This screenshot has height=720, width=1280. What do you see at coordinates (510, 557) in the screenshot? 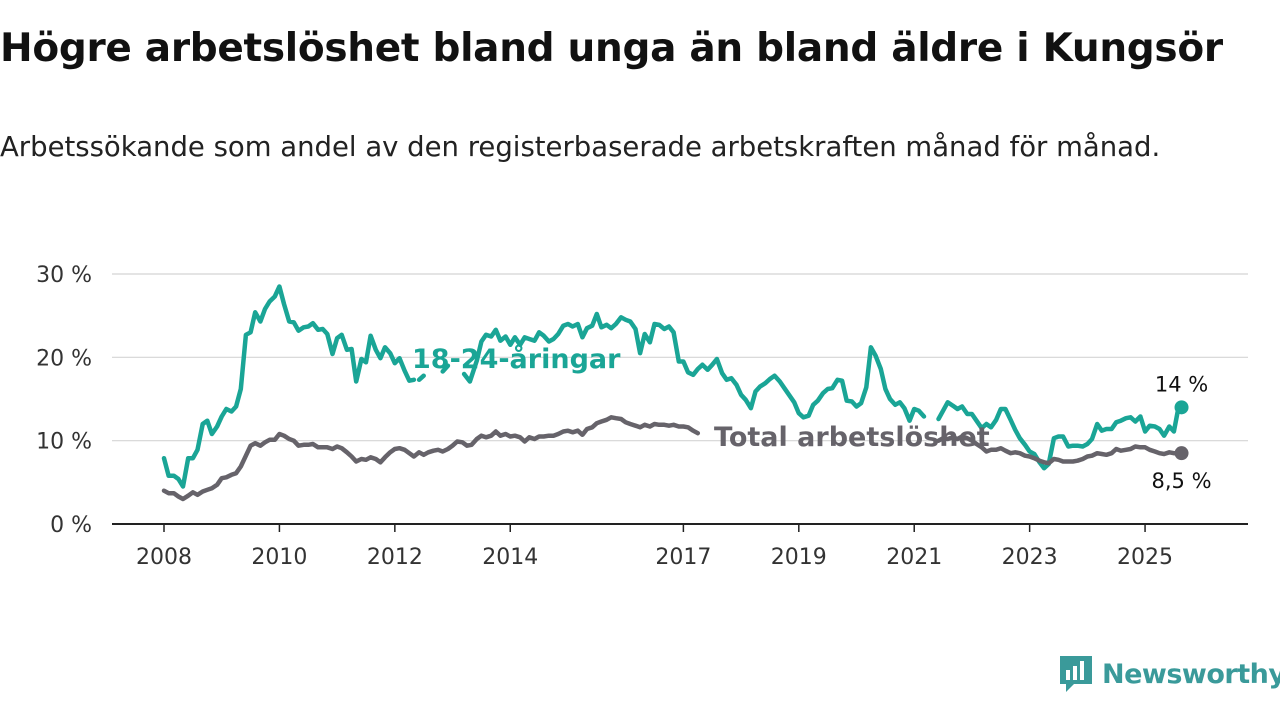
I see `x-tick-label: 2014` at bounding box center [510, 557].